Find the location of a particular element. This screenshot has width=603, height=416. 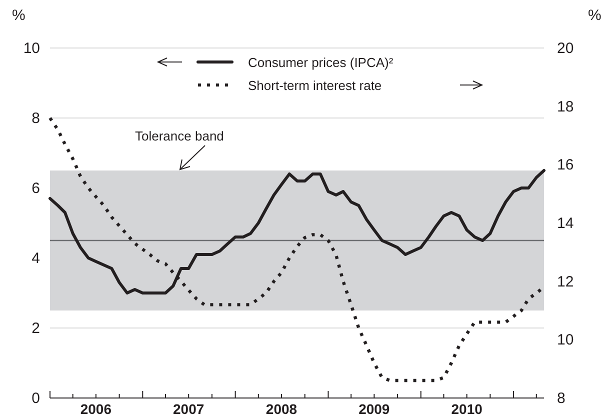

band-label: Tolerance band is located at coordinates (179, 136).